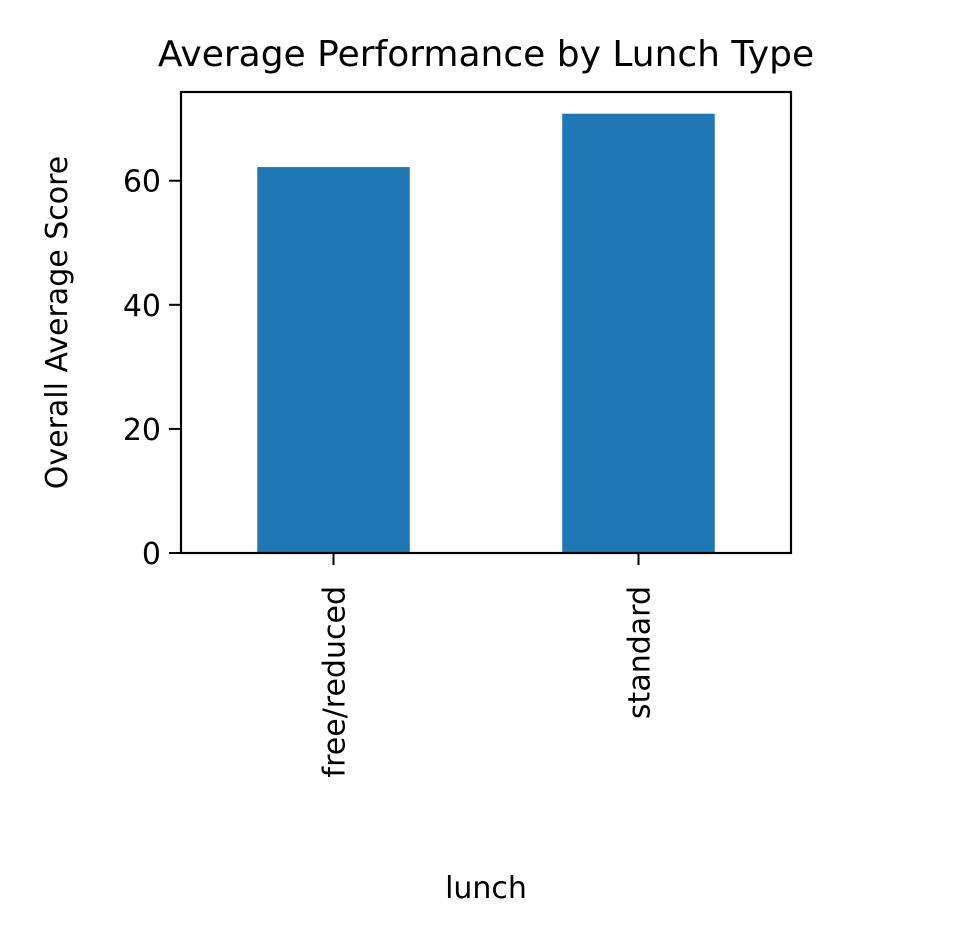 Image resolution: width=971 pixels, height=943 pixels. I want to click on x-axis-label: lunch, so click(486, 888).